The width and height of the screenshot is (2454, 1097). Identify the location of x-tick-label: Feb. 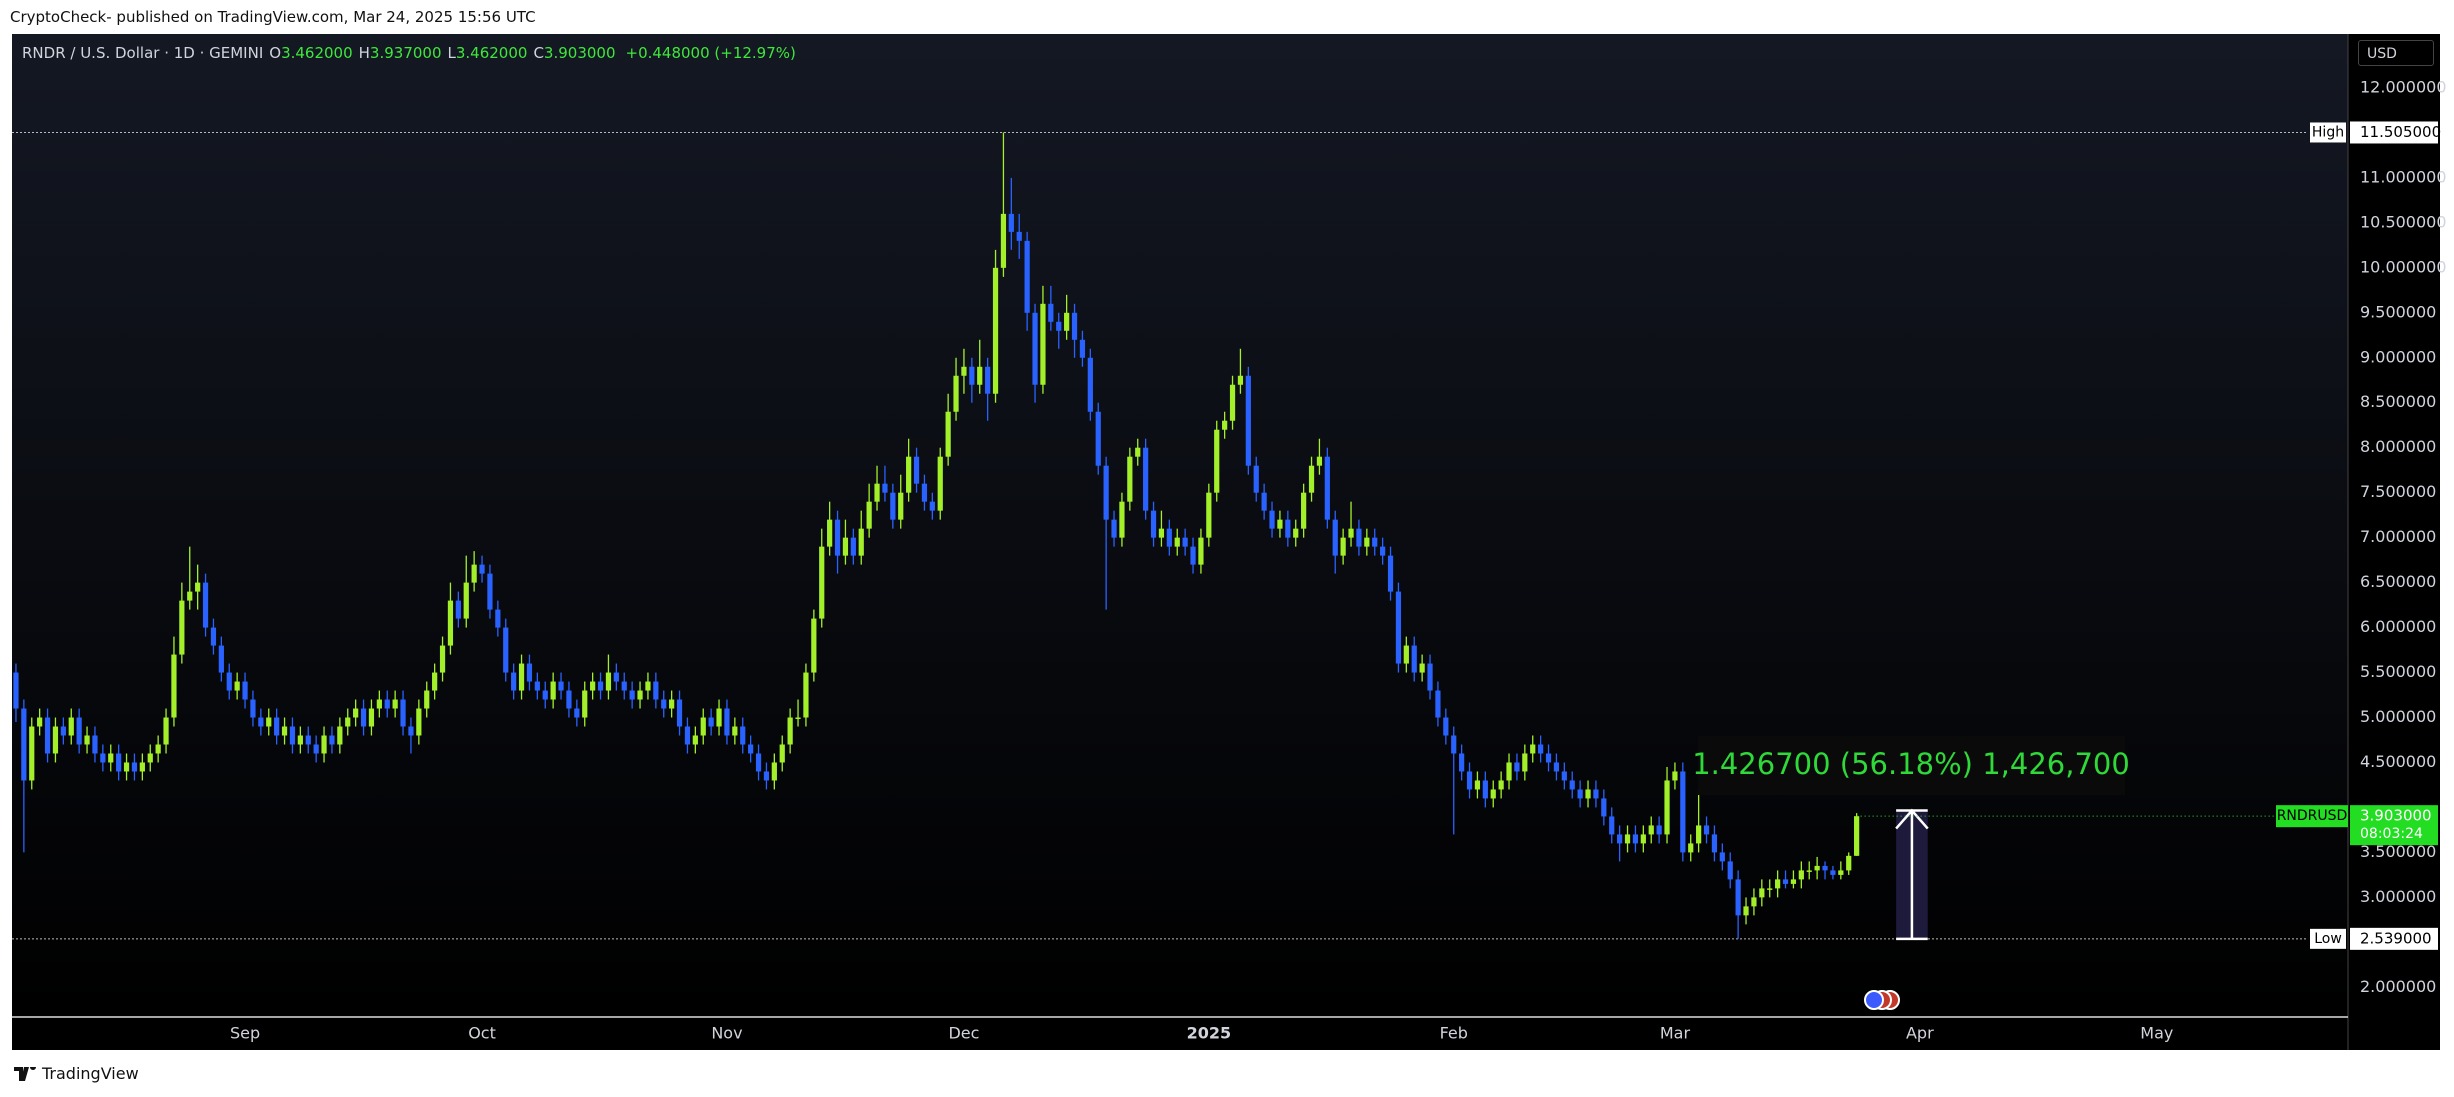
(1454, 1033).